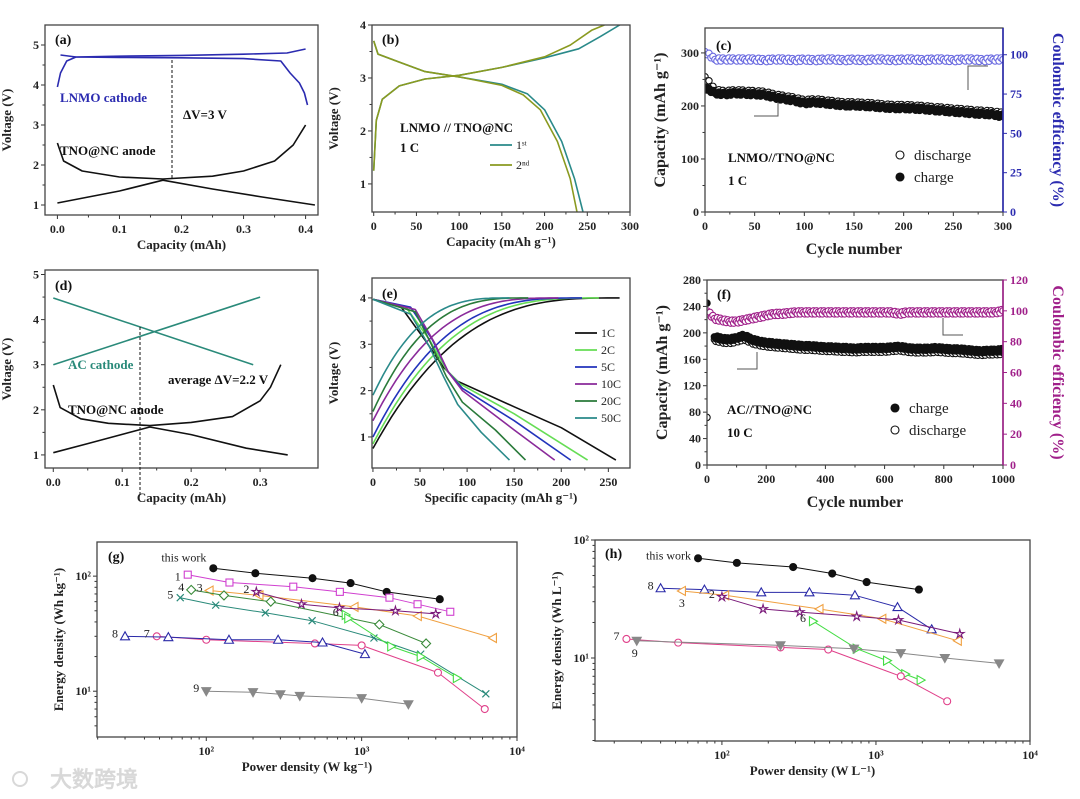 The image size is (1080, 799). What do you see at coordinates (747, 361) in the screenshot?
I see `arrow-left-axis-icon` at bounding box center [747, 361].